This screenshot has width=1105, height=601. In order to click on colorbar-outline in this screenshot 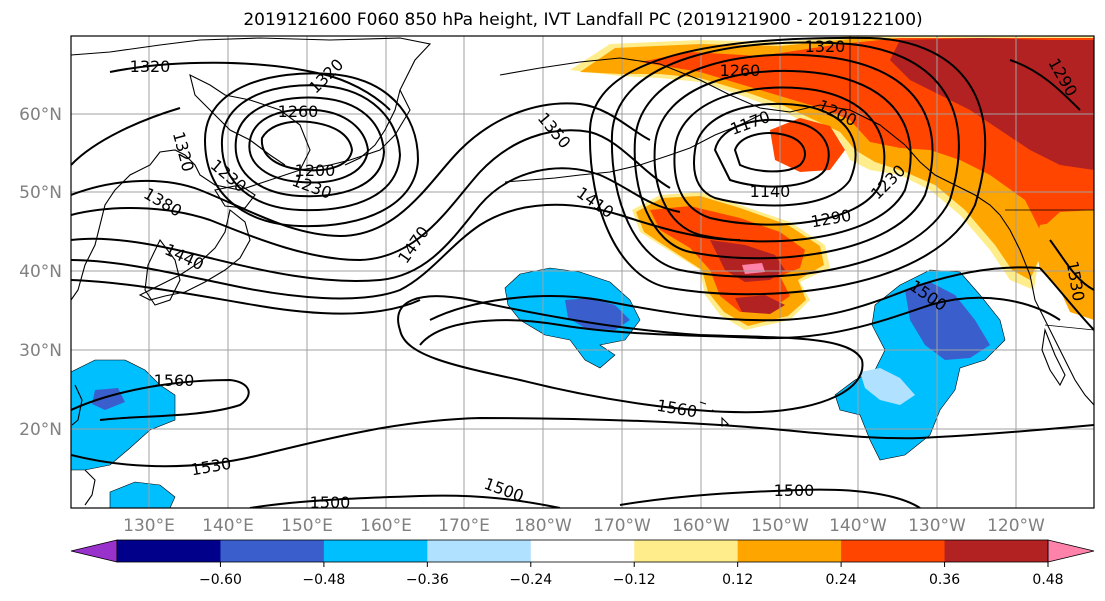, I will do `click(582, 551)`.